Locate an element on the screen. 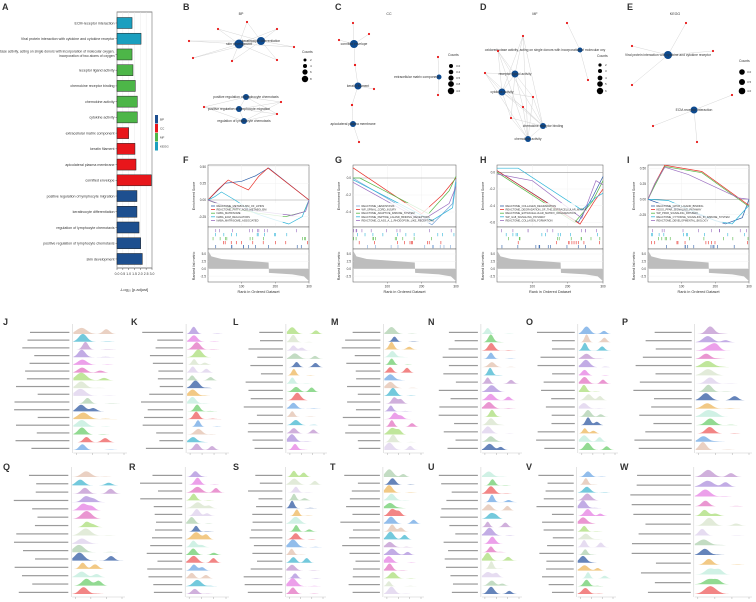  y-tick-label: -0.4 is located at coordinates (493, 206).